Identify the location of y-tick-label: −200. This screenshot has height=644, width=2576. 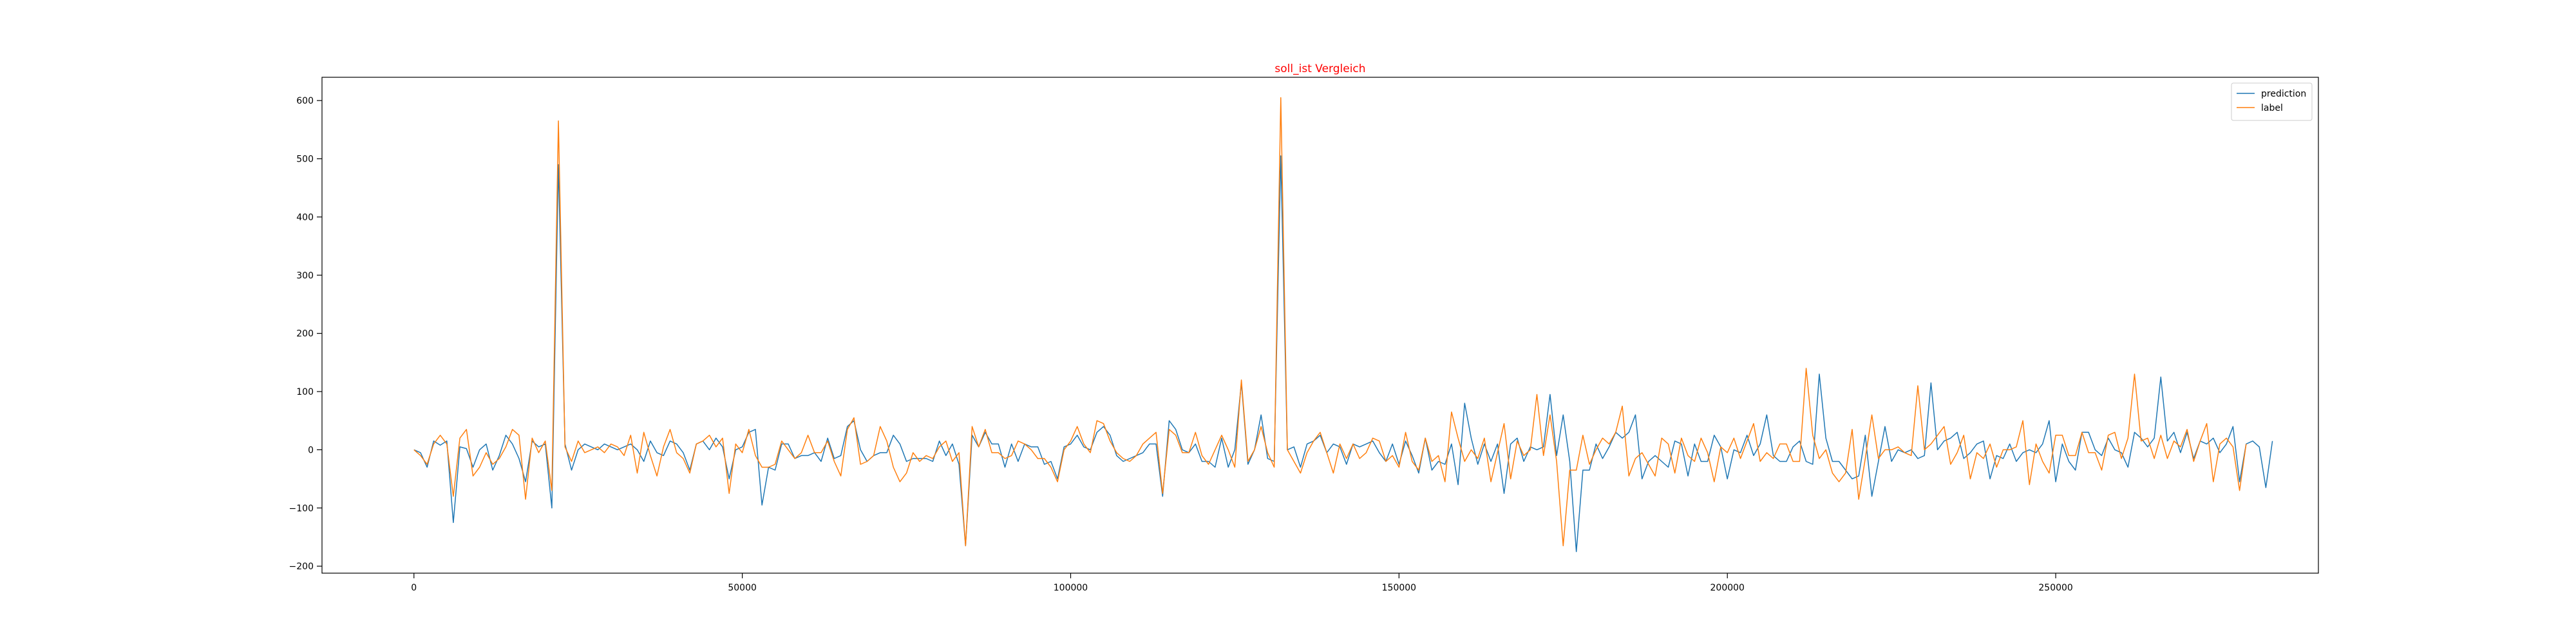
(301, 567).